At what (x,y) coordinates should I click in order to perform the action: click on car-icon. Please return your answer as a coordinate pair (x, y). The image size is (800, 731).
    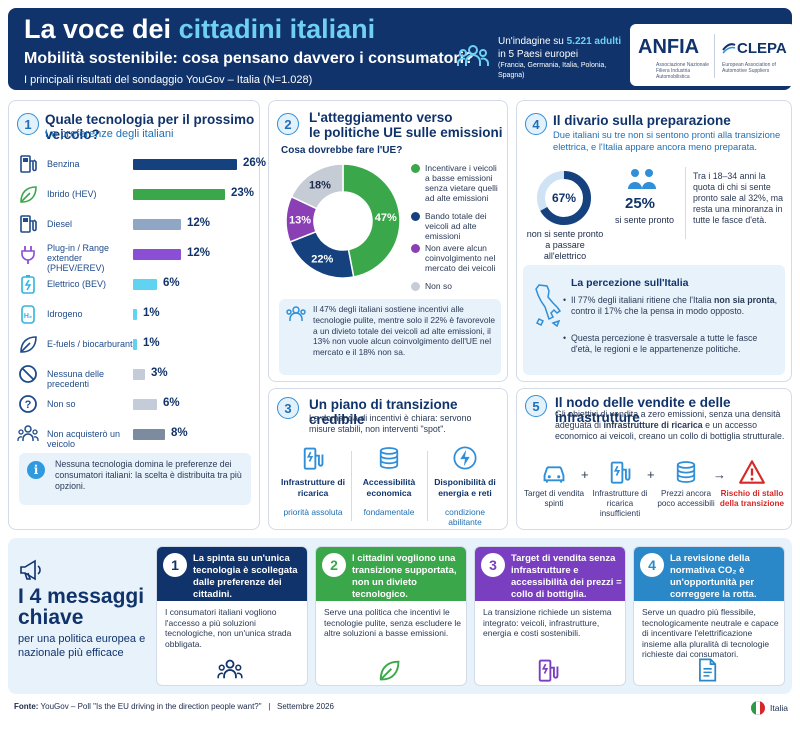
    Looking at the image, I should click on (554, 472).